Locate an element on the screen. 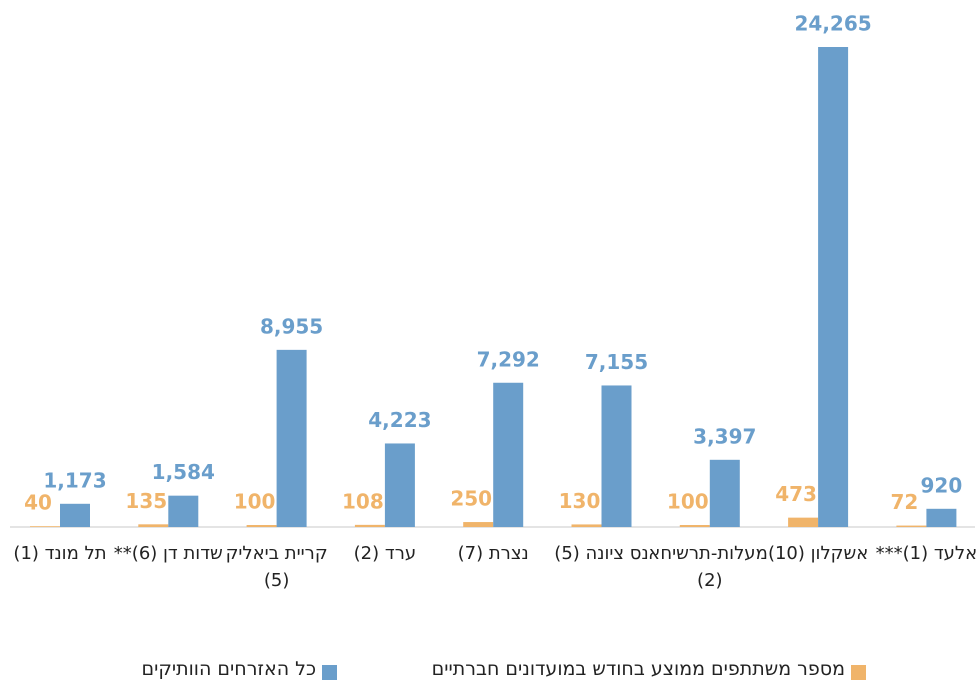 The width and height of the screenshot is (976, 684). legend-label: כל האזרחים הוותיקים is located at coordinates (228, 669).